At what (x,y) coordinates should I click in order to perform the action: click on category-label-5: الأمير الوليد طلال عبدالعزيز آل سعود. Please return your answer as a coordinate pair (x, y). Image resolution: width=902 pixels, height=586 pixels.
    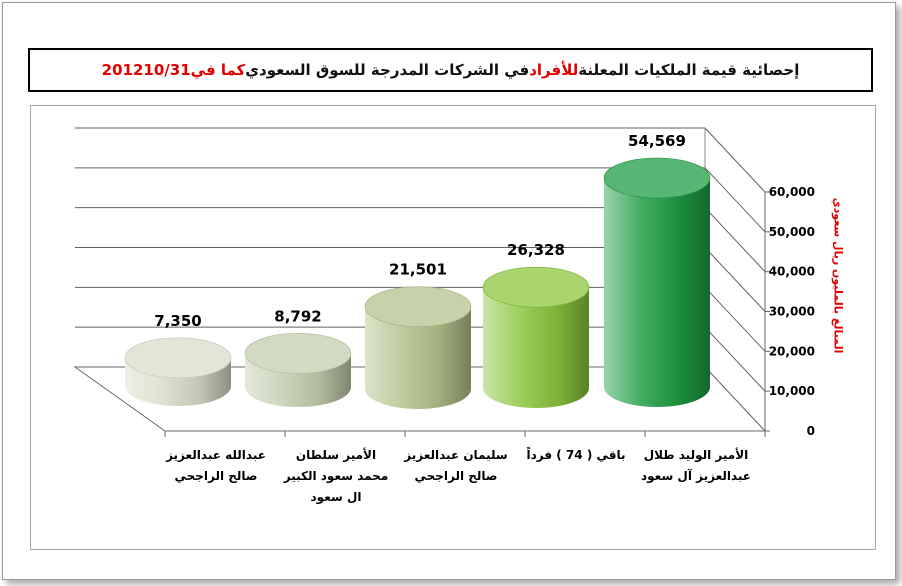
    Looking at the image, I should click on (696, 465).